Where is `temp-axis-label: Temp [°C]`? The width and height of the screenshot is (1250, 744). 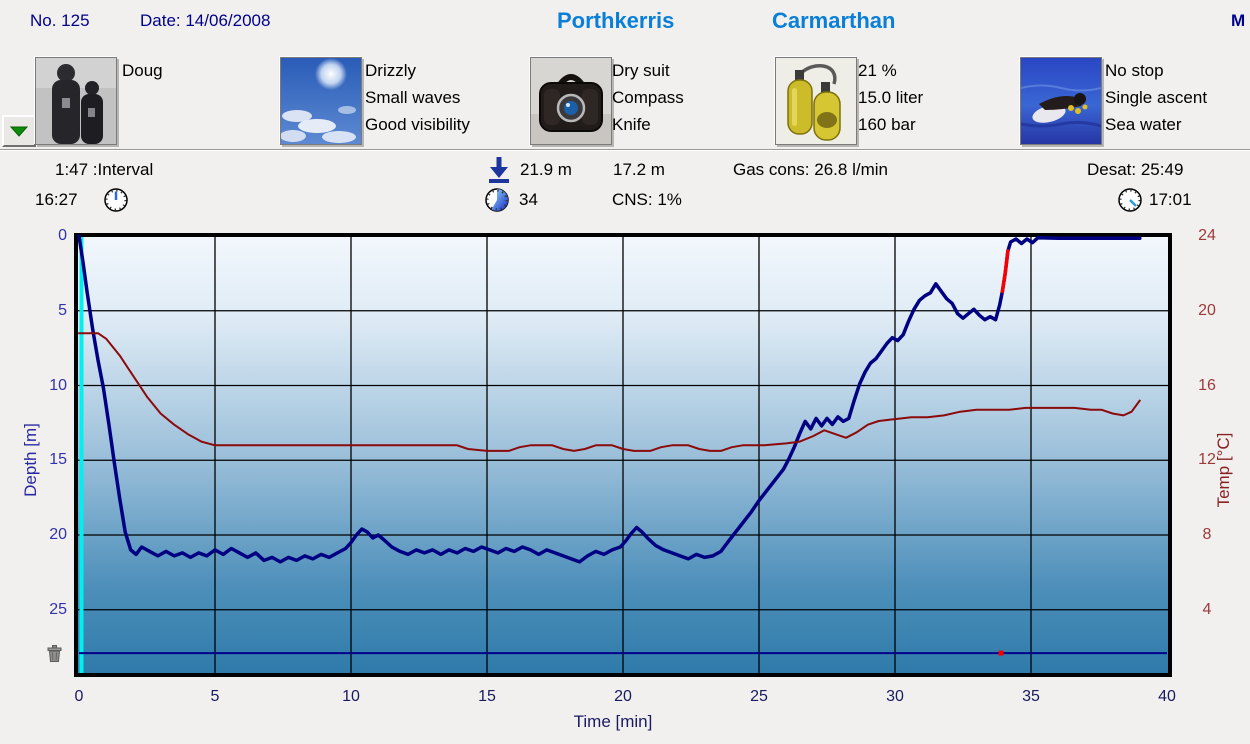 temp-axis-label: Temp [°C] is located at coordinates (1223, 470).